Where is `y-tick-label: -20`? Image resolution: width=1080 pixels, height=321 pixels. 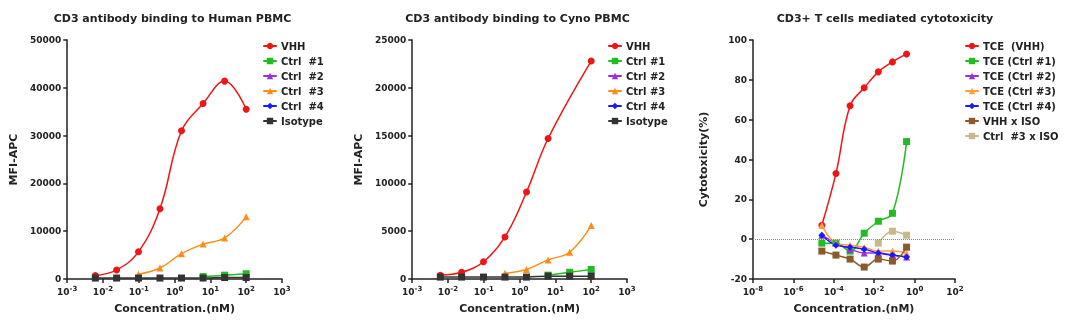 y-tick-label: -20 is located at coordinates (738, 279).